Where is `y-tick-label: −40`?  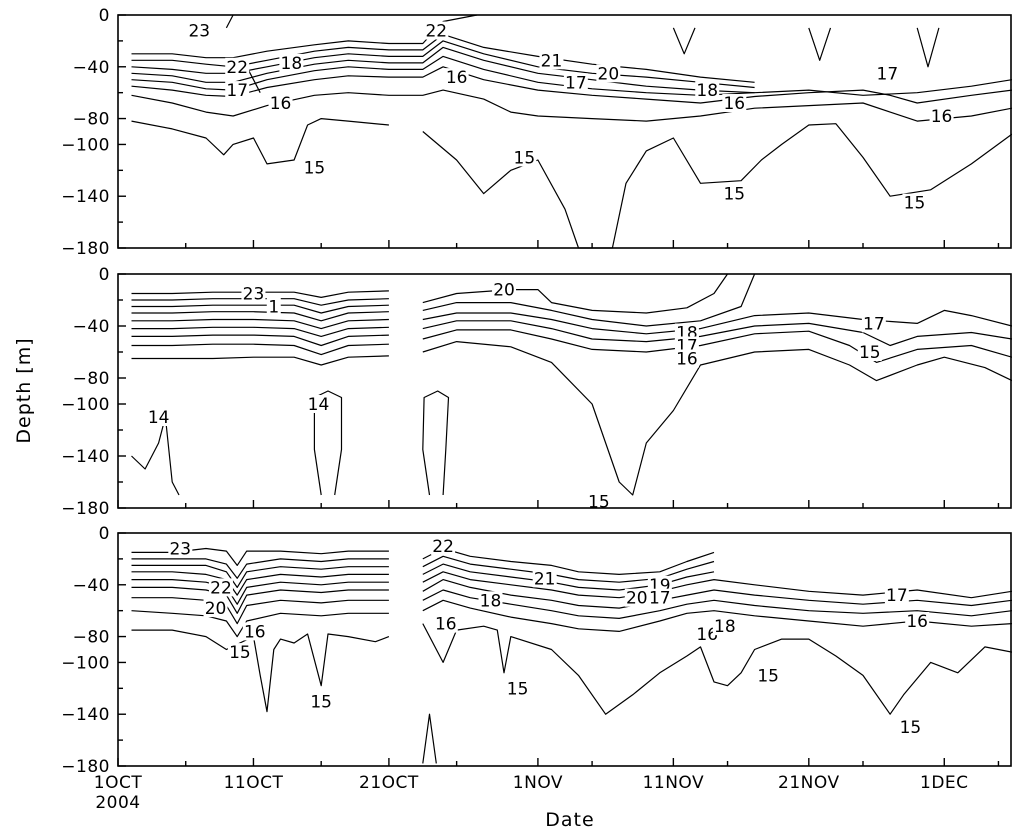 y-tick-label: −40 is located at coordinates (91, 327).